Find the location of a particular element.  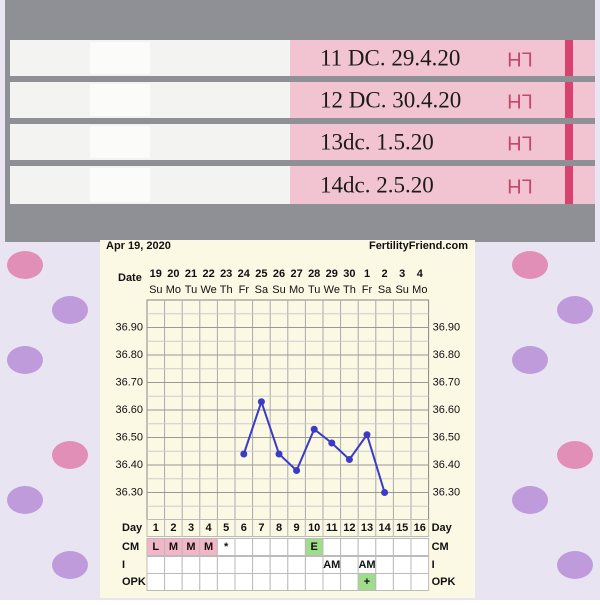

weekday: Tu is located at coordinates (191, 290).